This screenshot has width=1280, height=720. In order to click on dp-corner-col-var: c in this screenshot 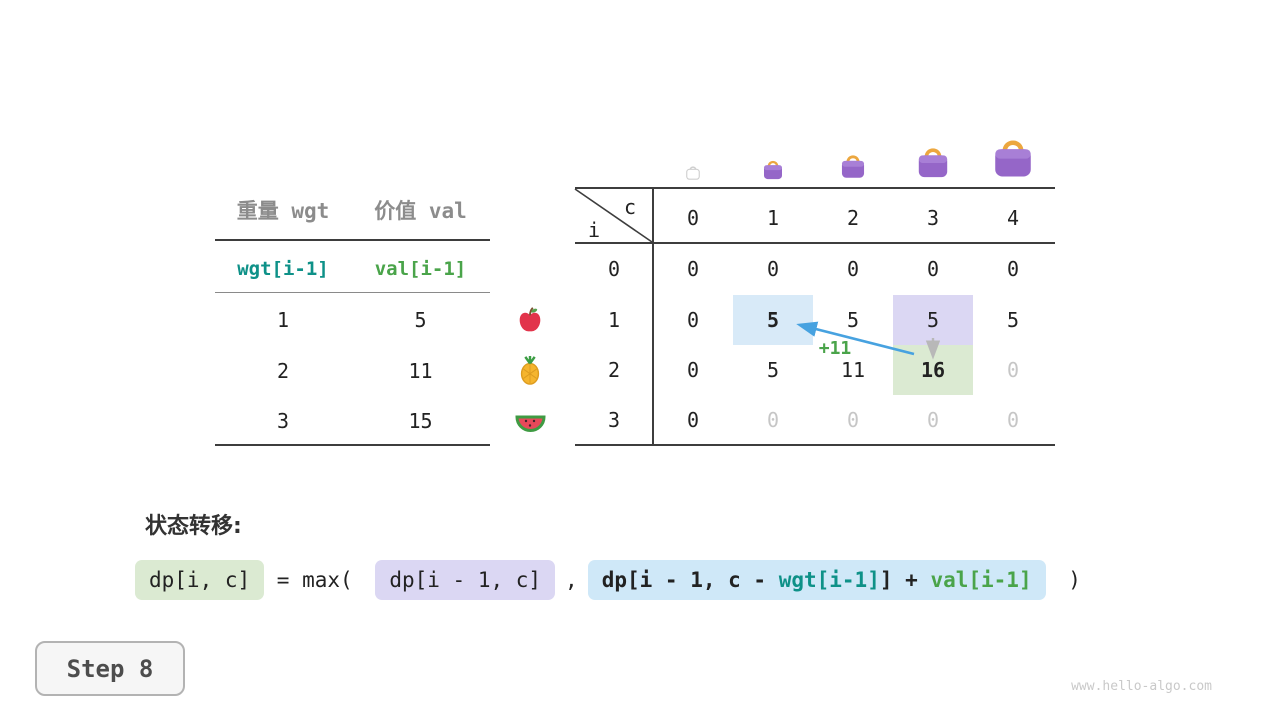, I will do `click(630, 207)`.